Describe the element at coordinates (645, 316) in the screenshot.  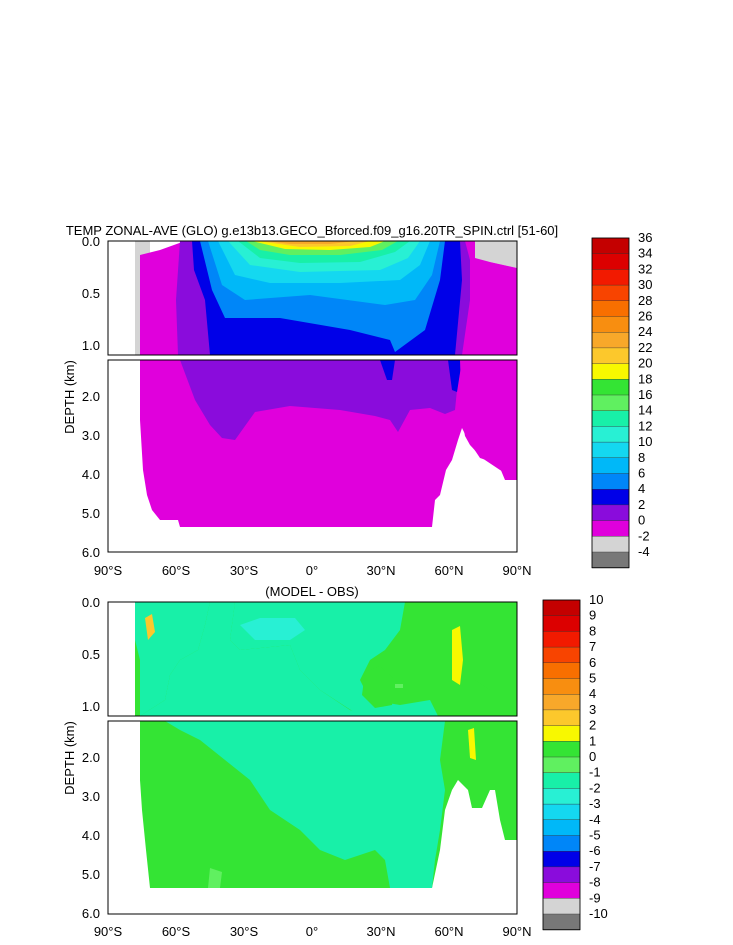
I see `colorbar-label-1-5: 26` at that location.